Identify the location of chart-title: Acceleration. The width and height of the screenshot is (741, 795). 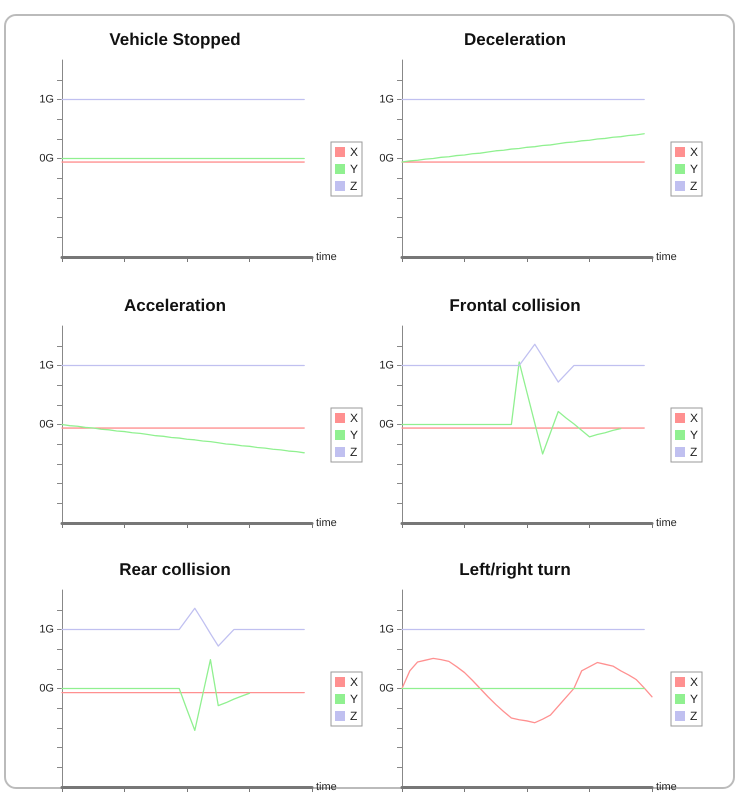
(175, 305).